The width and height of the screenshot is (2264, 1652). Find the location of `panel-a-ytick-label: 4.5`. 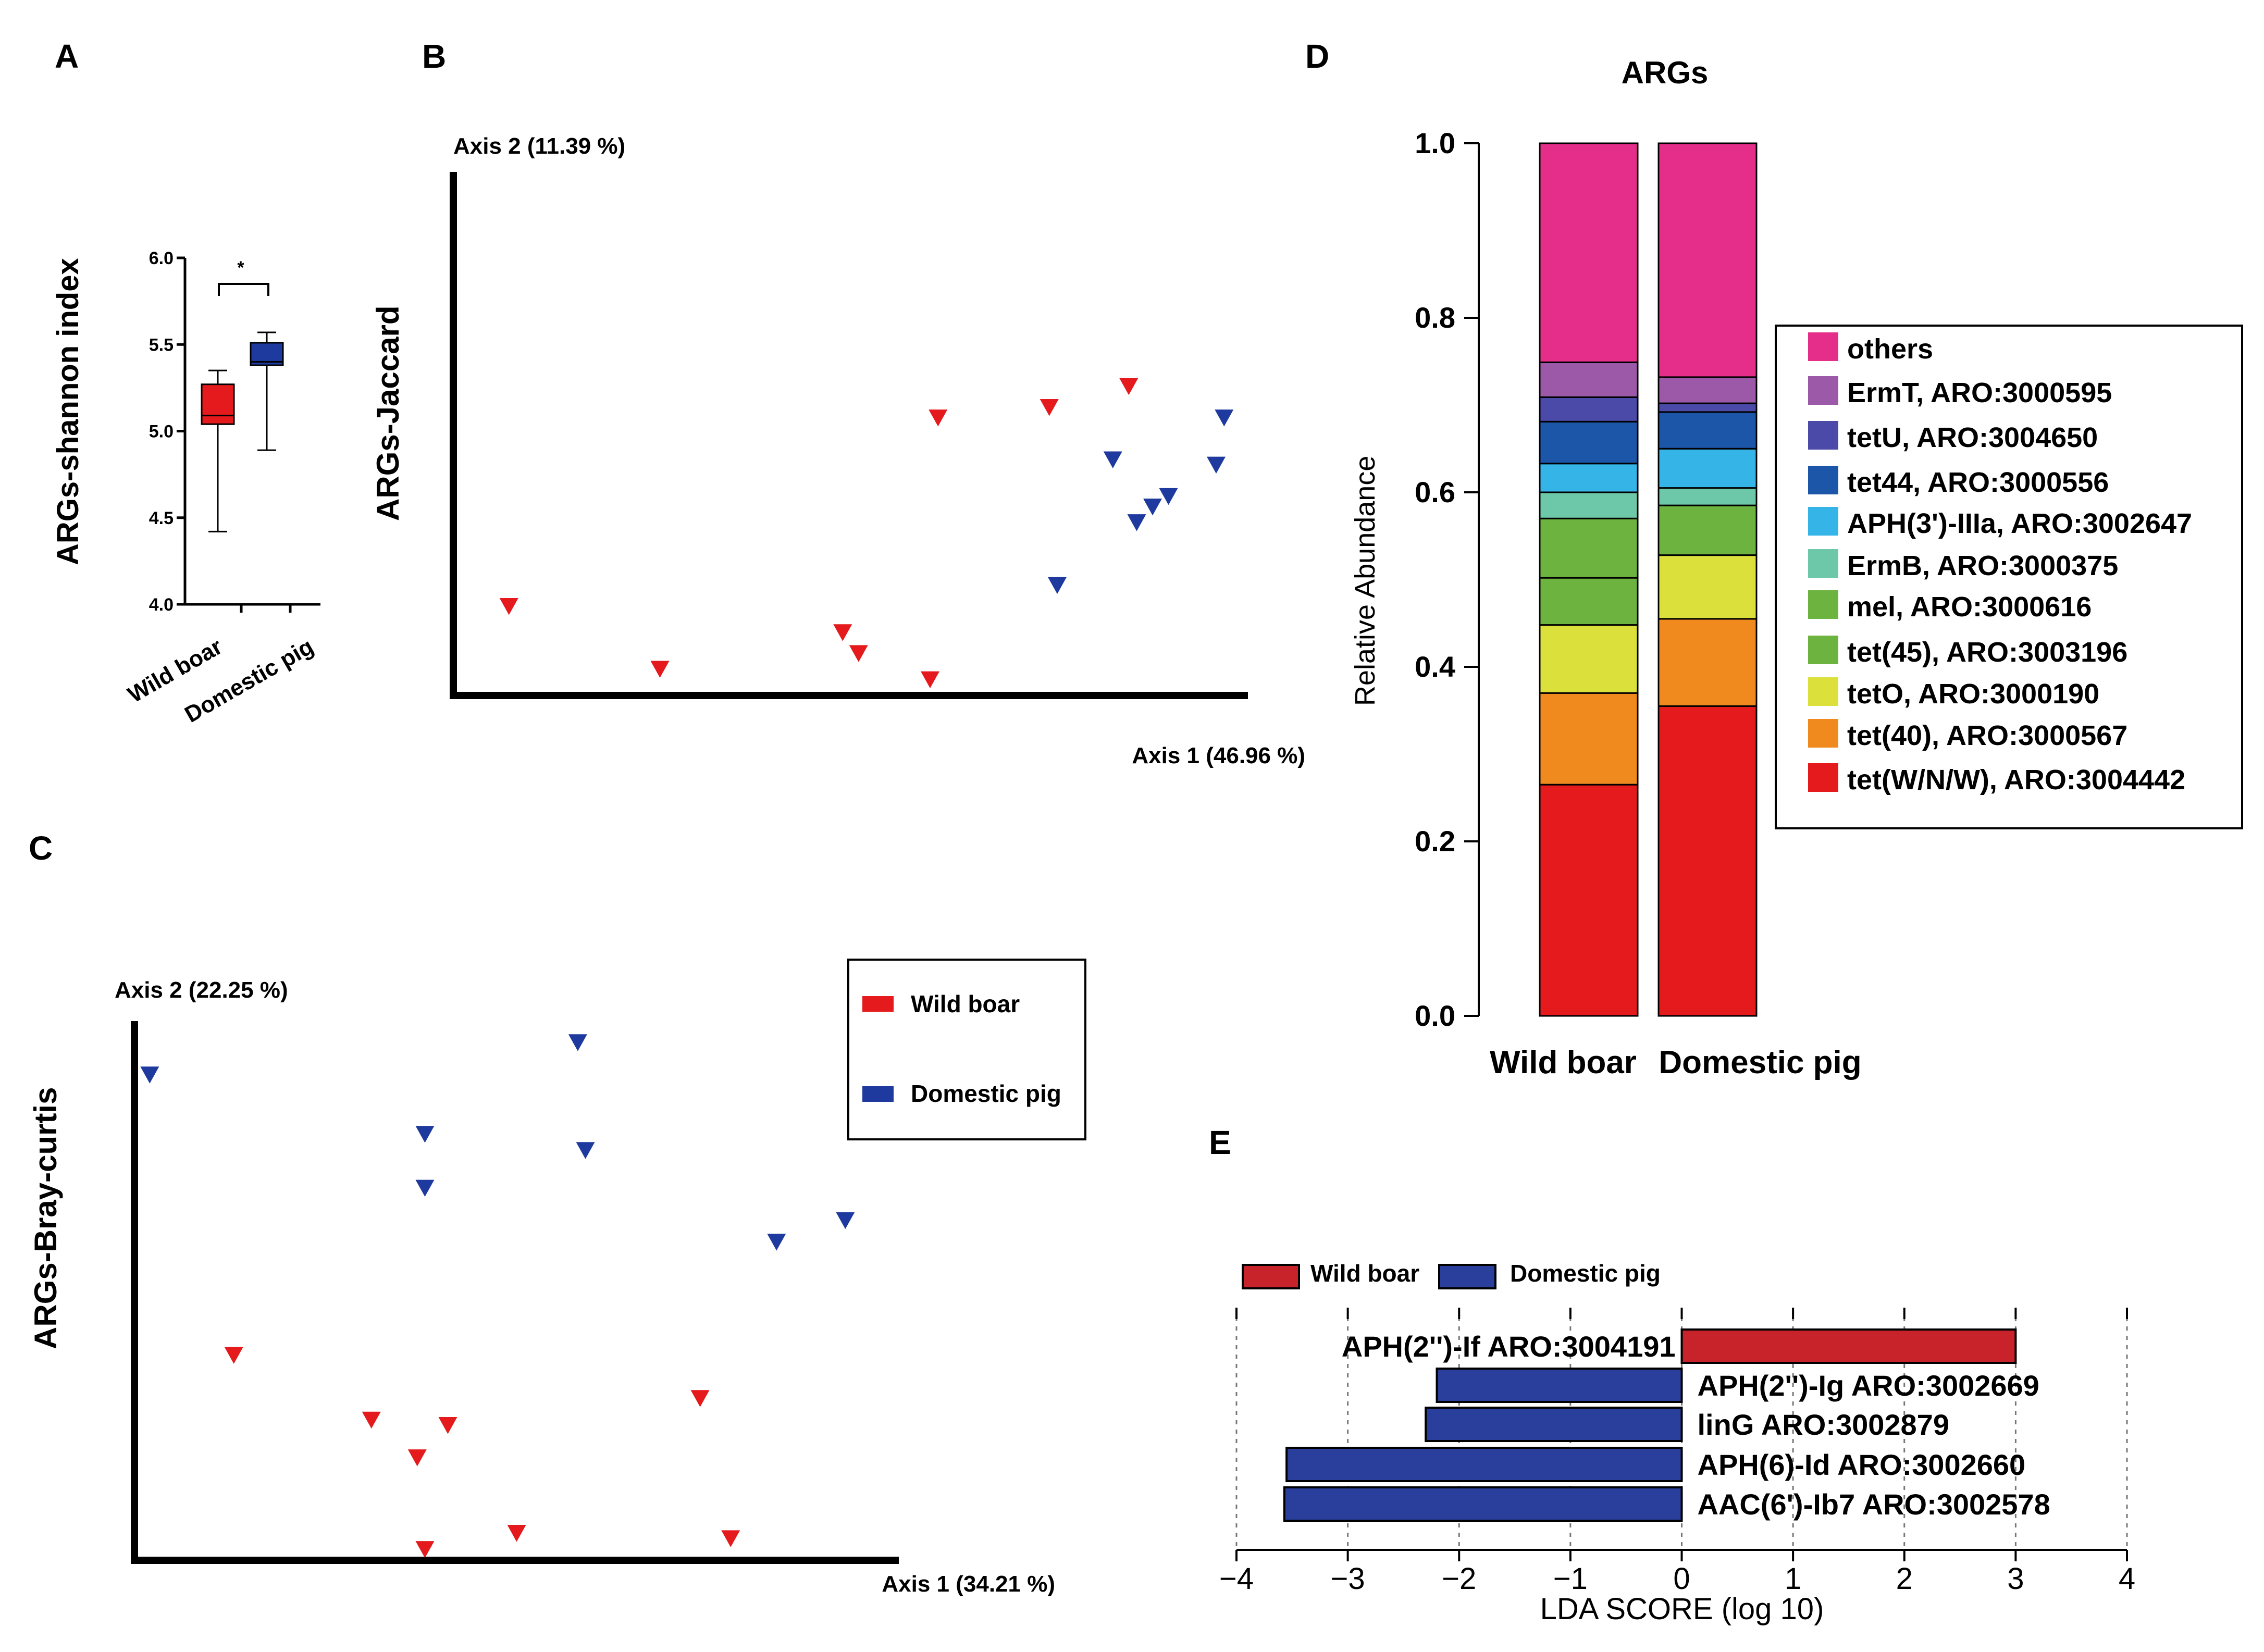

panel-a-ytick-label: 4.5 is located at coordinates (161, 518).